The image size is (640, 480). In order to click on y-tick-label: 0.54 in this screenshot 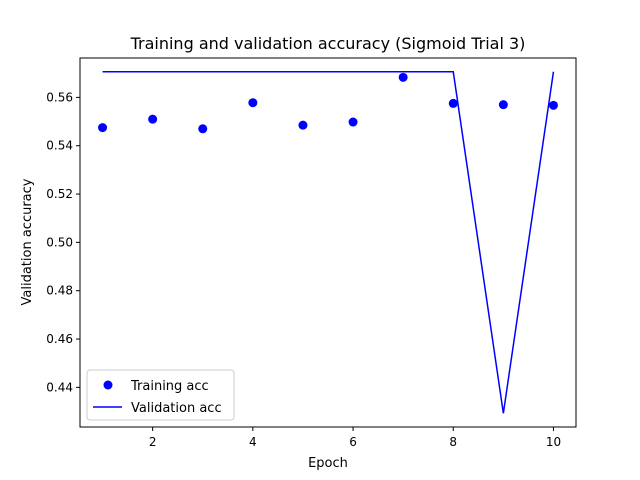, I will do `click(59, 146)`.